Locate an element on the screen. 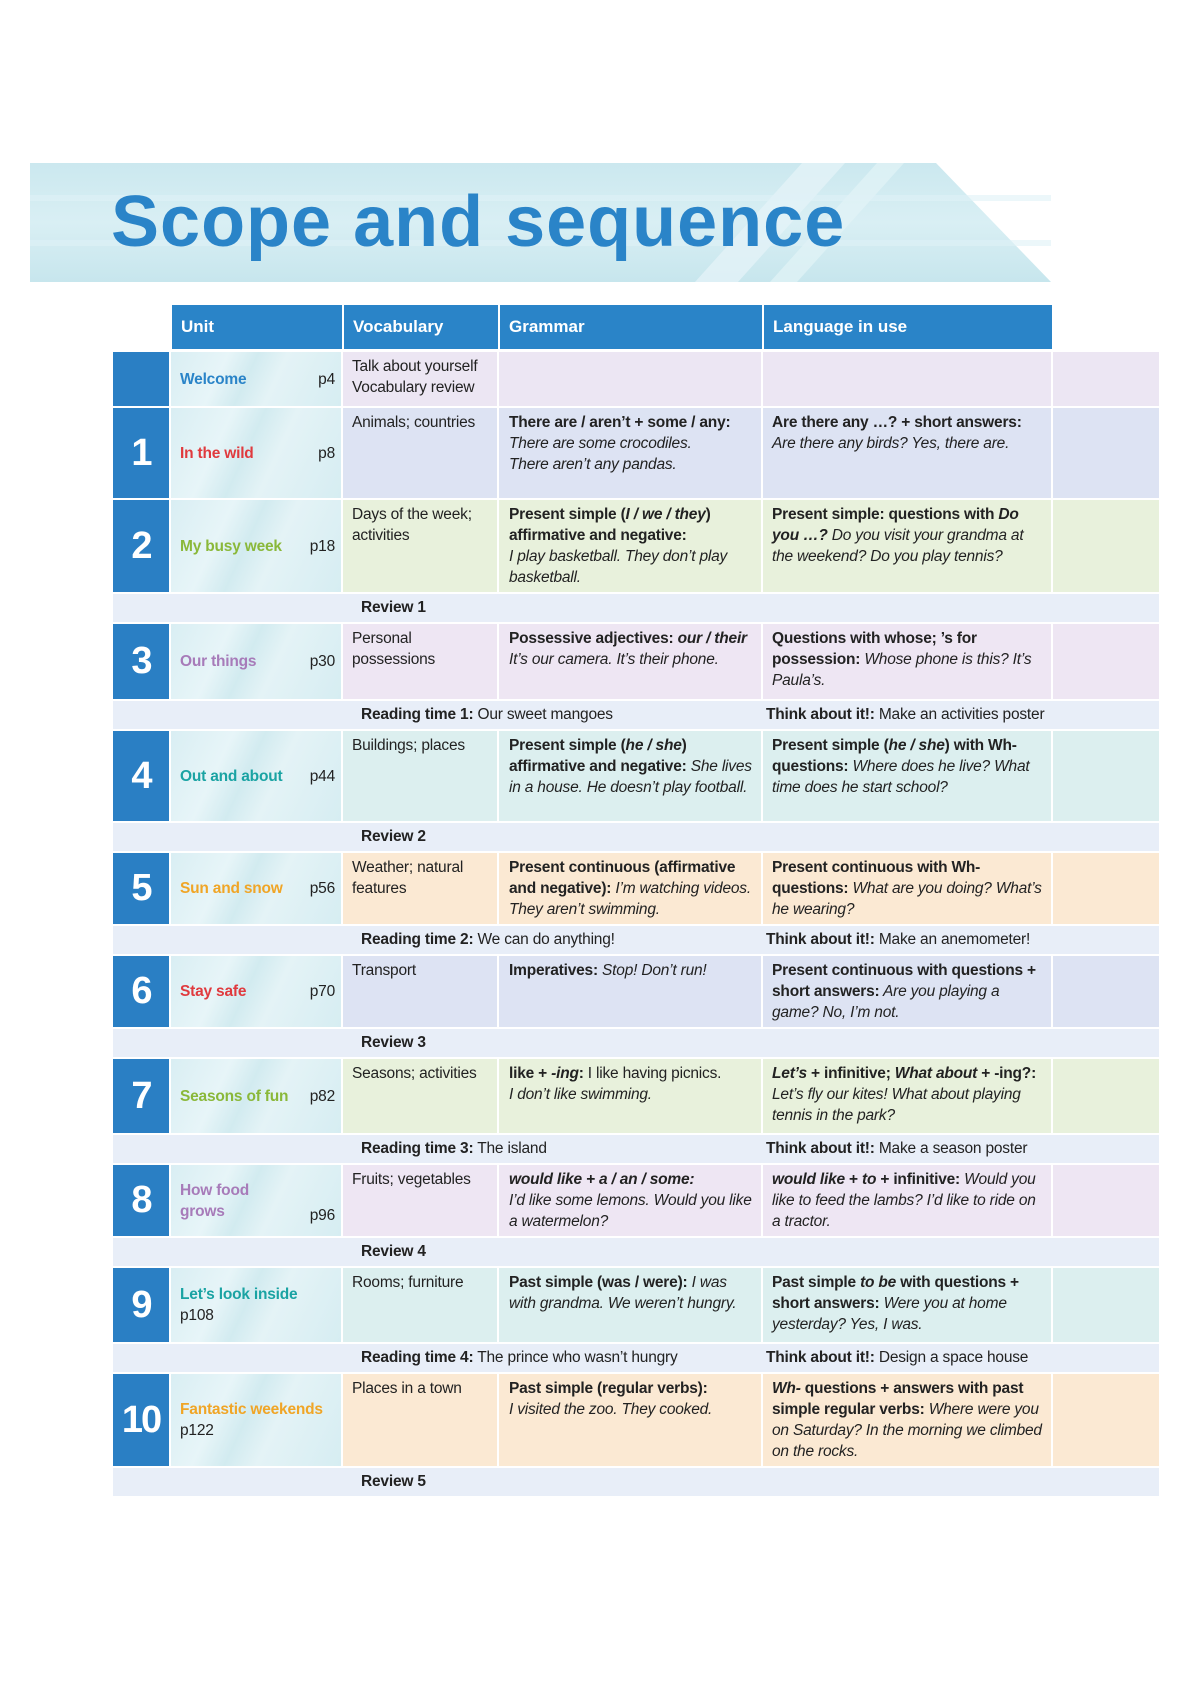  language-text: What are you doing? What’s he wearing? is located at coordinates (907, 899).